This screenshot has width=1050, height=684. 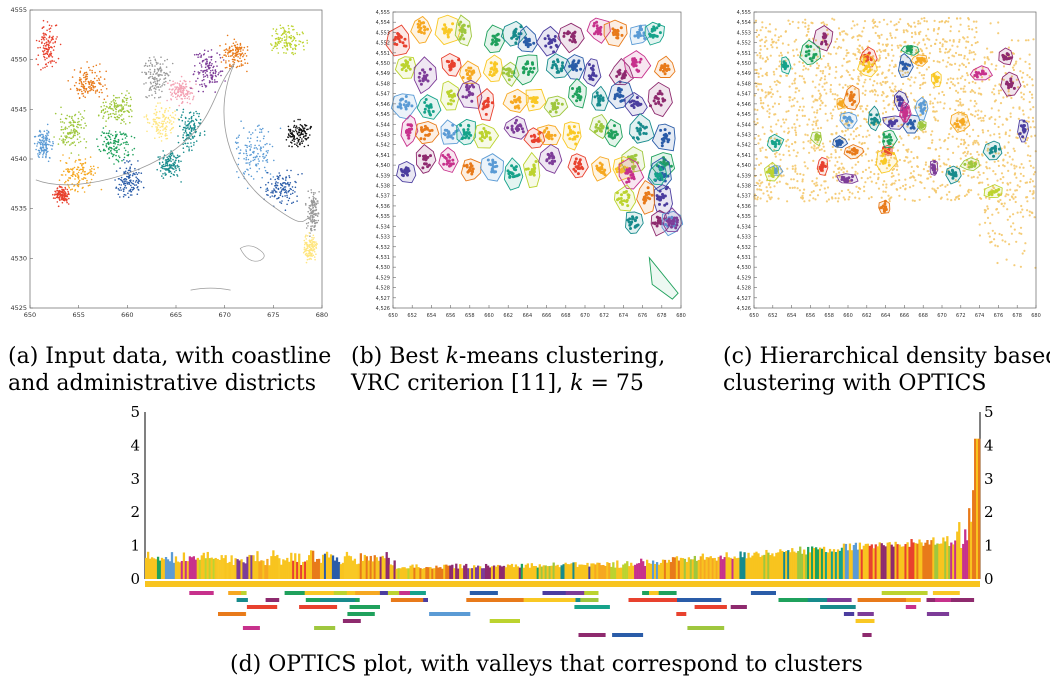 I want to click on b-xtick-label: 674, so click(x=624, y=316).